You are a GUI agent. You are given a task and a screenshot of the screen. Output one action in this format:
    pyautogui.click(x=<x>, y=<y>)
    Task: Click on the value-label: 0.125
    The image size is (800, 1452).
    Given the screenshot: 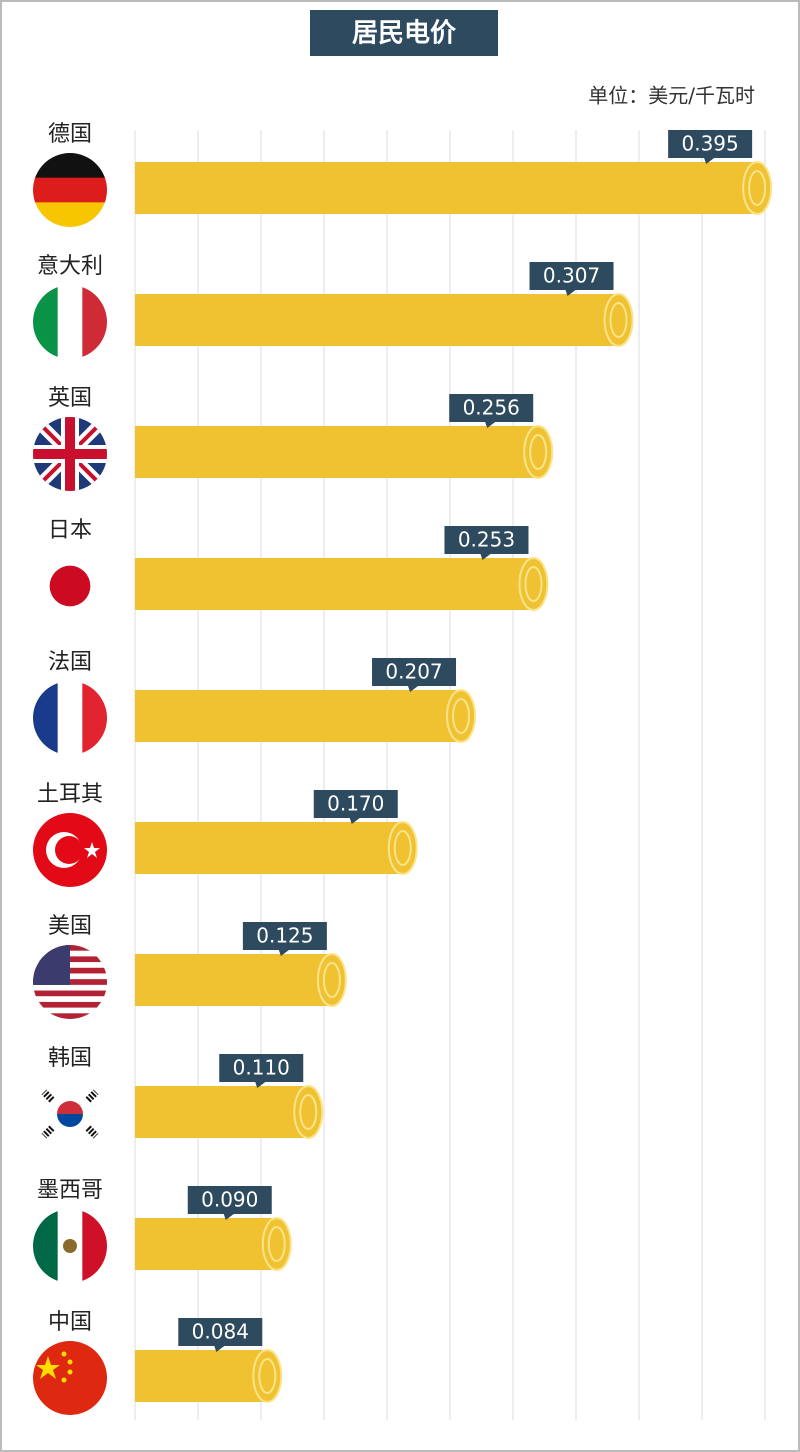 What is the action you would take?
    pyautogui.click(x=284, y=936)
    